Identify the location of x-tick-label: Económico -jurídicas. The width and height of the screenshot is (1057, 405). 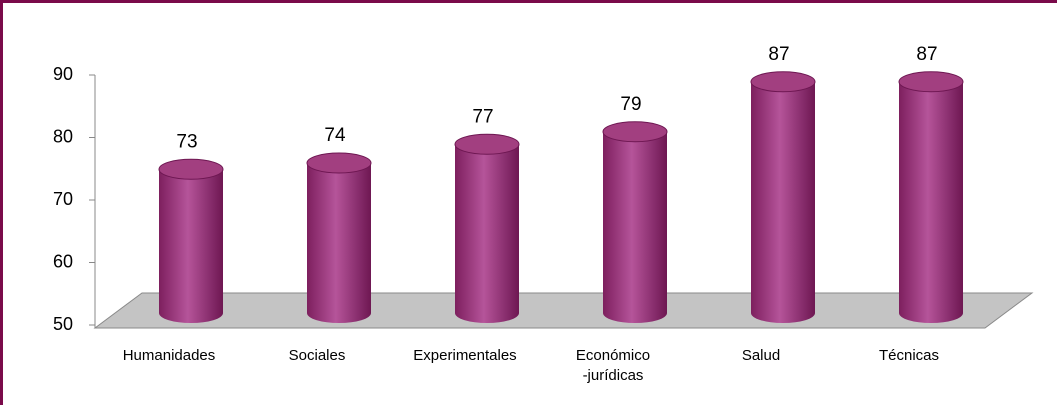
(613, 365).